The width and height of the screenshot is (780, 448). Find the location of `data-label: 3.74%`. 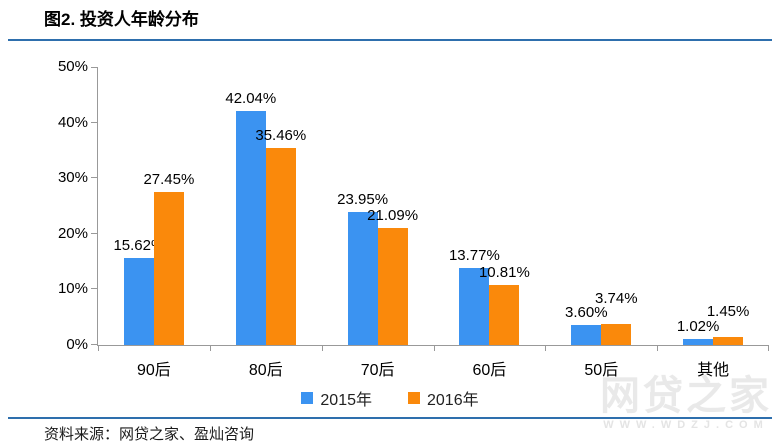

data-label: 3.74% is located at coordinates (616, 299).